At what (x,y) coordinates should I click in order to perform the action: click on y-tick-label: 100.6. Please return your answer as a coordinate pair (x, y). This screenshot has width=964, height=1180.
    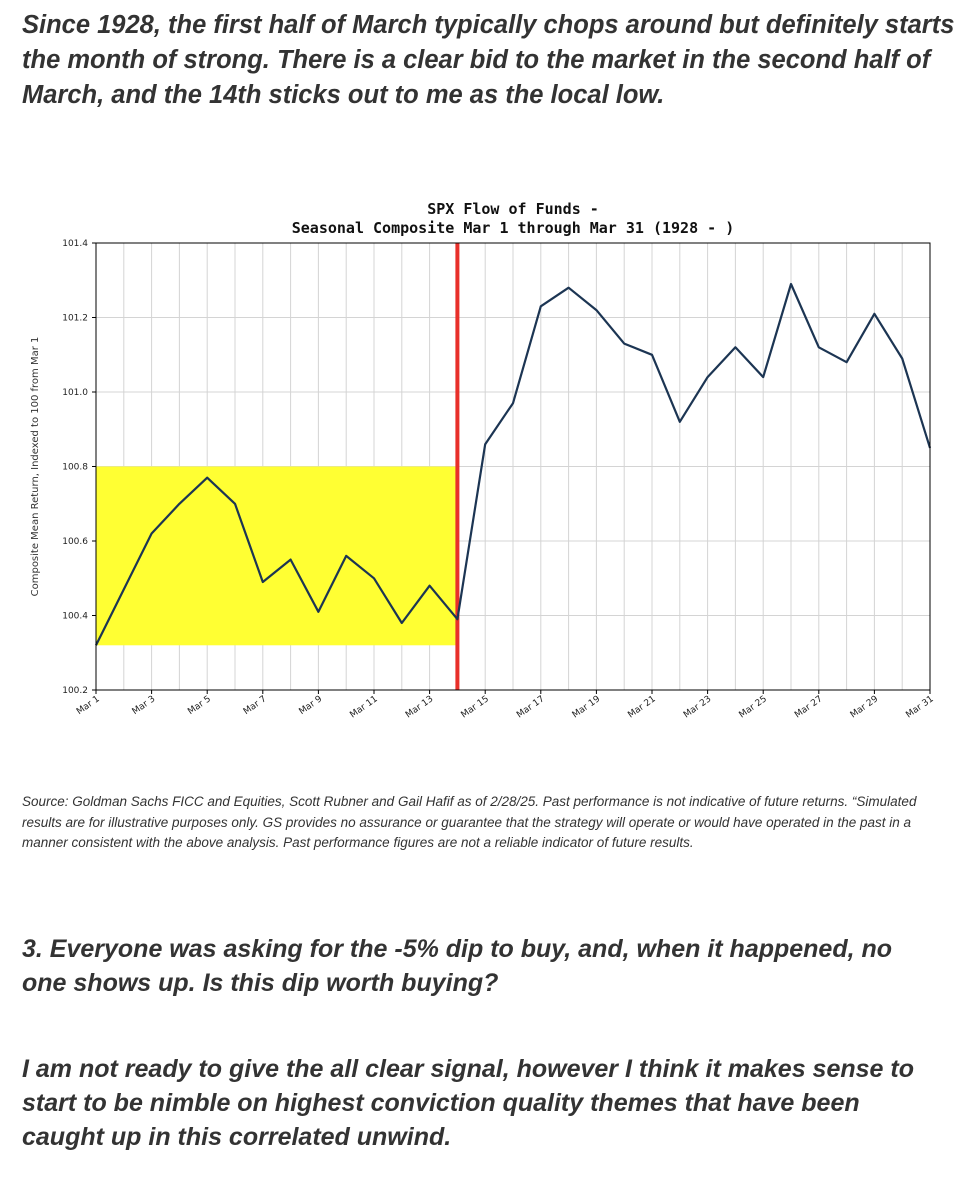
    Looking at the image, I should click on (75, 542).